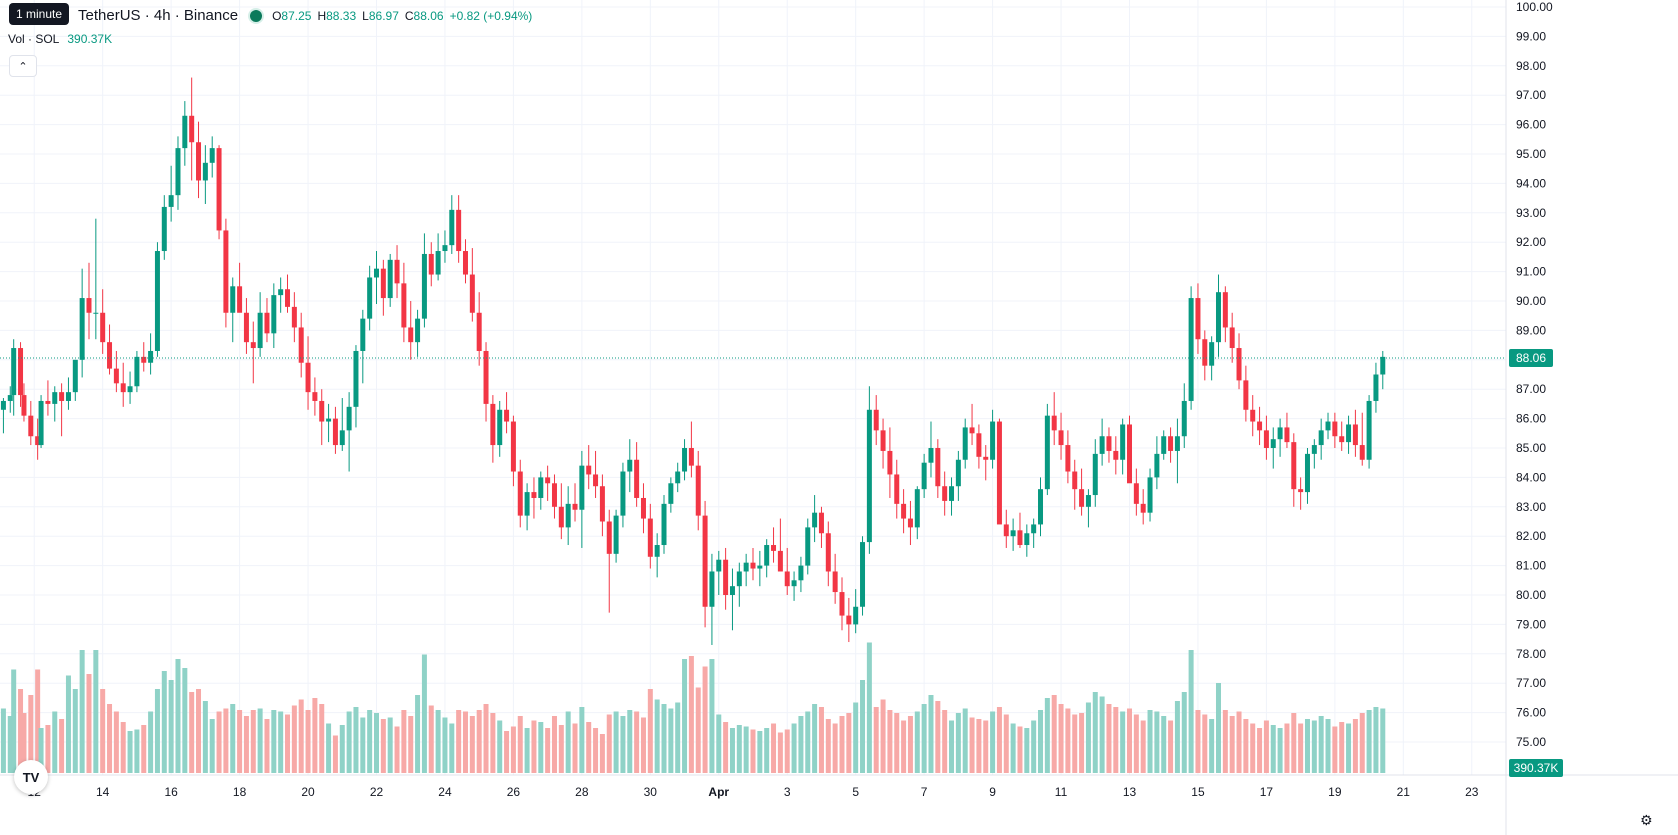  I want to click on time-tick-label: 30, so click(651, 792).